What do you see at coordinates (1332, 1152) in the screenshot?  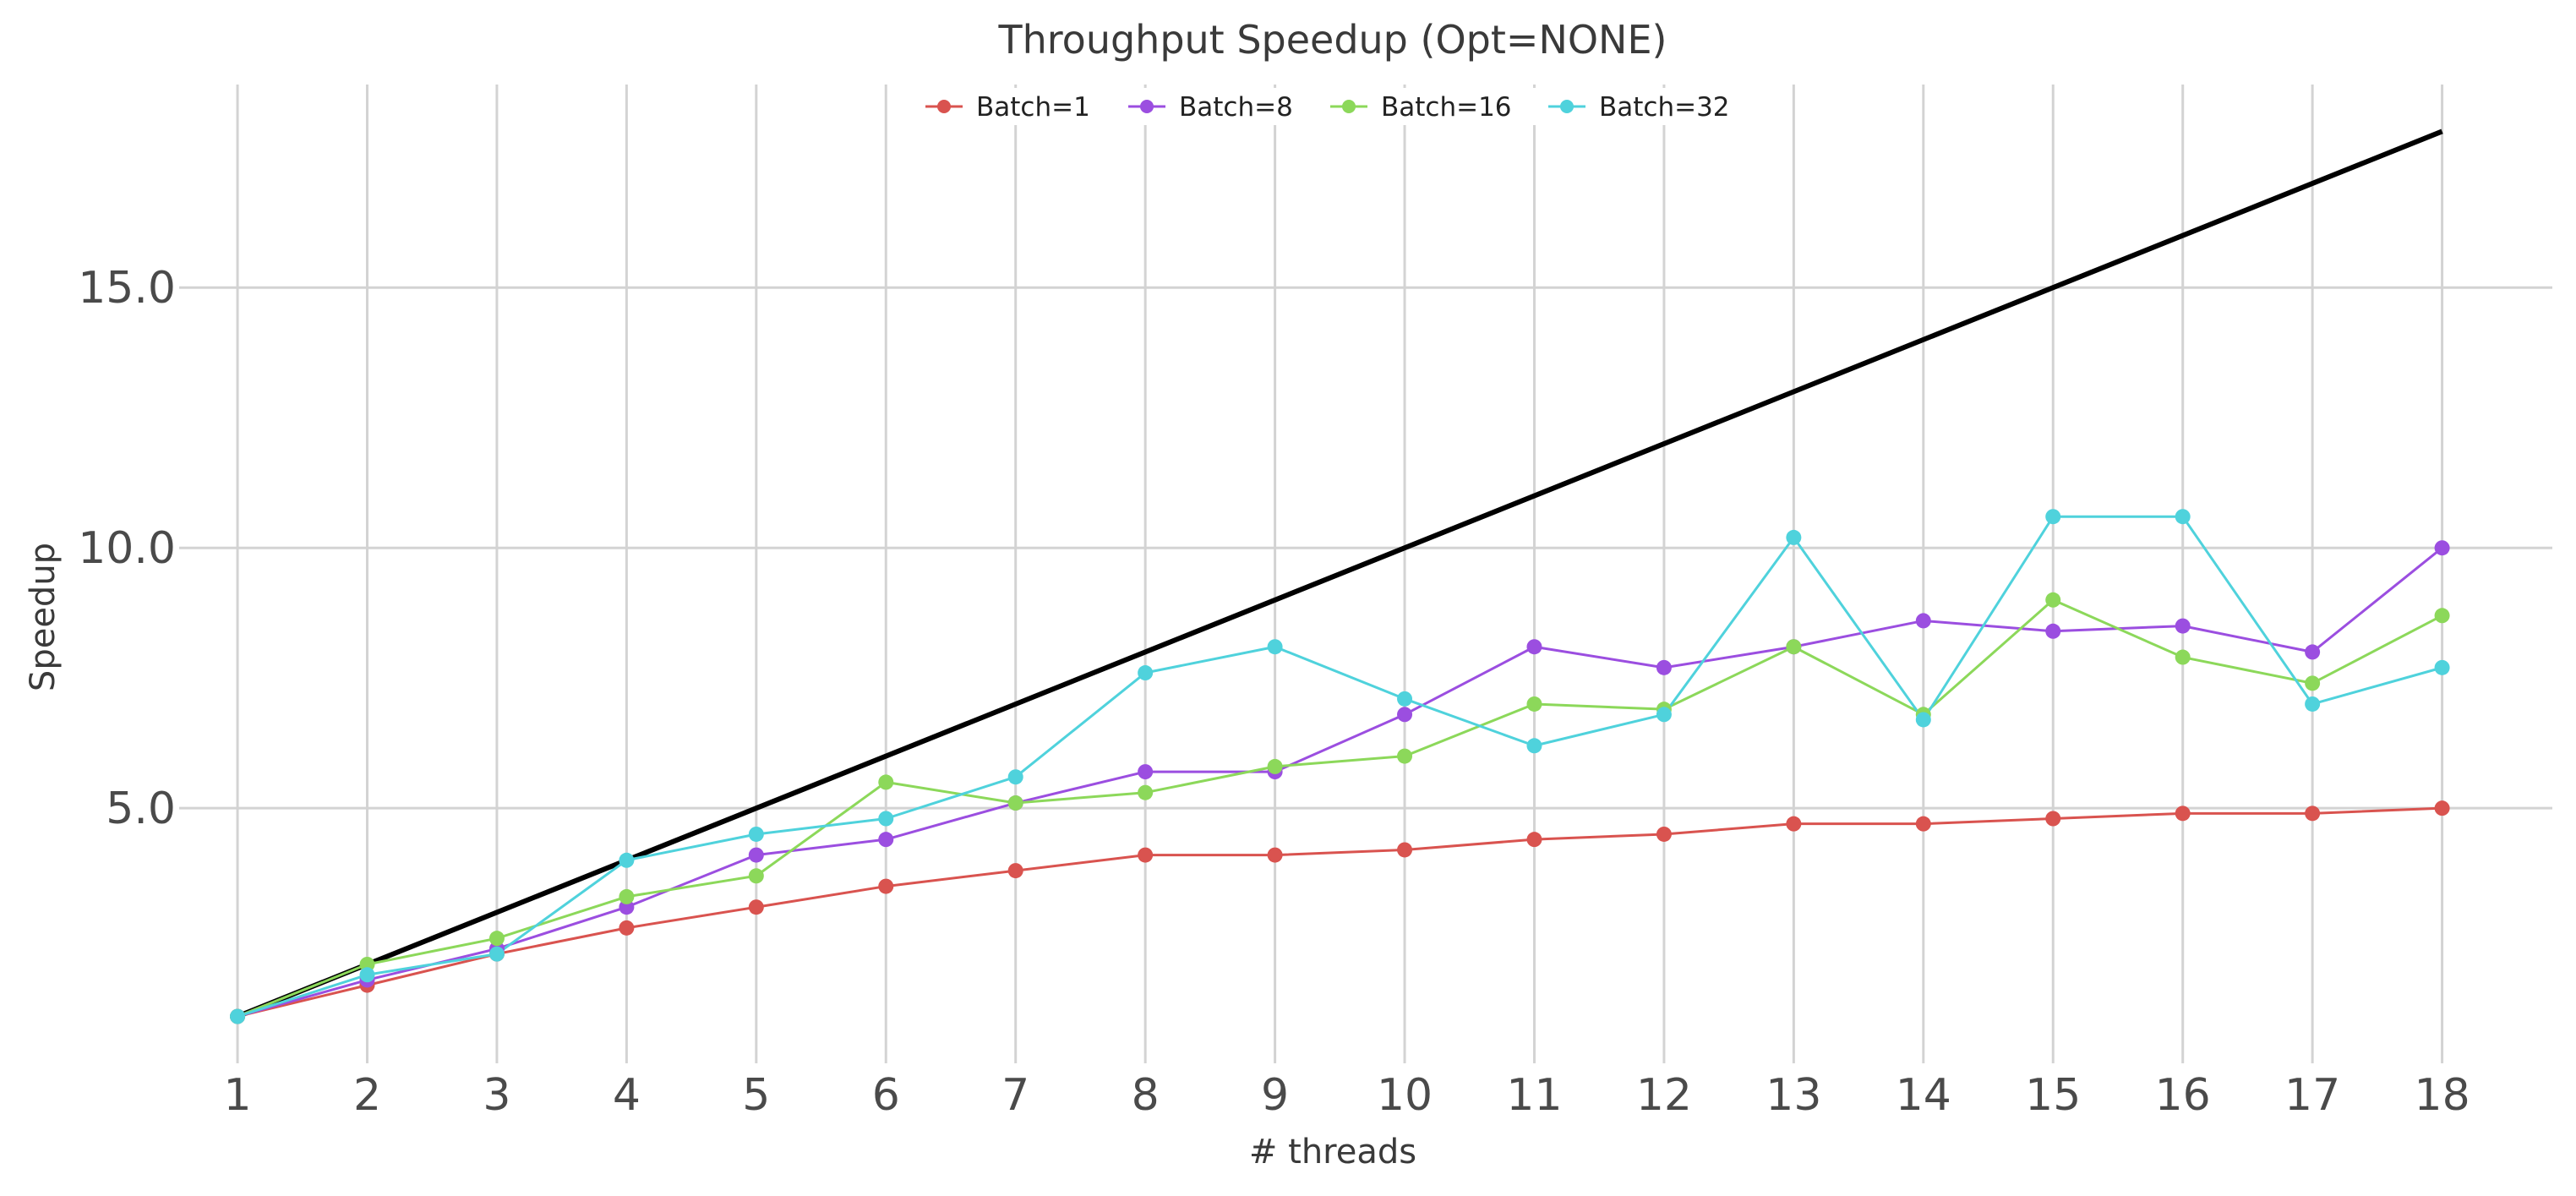 I see `x-axis-label: # threads` at bounding box center [1332, 1152].